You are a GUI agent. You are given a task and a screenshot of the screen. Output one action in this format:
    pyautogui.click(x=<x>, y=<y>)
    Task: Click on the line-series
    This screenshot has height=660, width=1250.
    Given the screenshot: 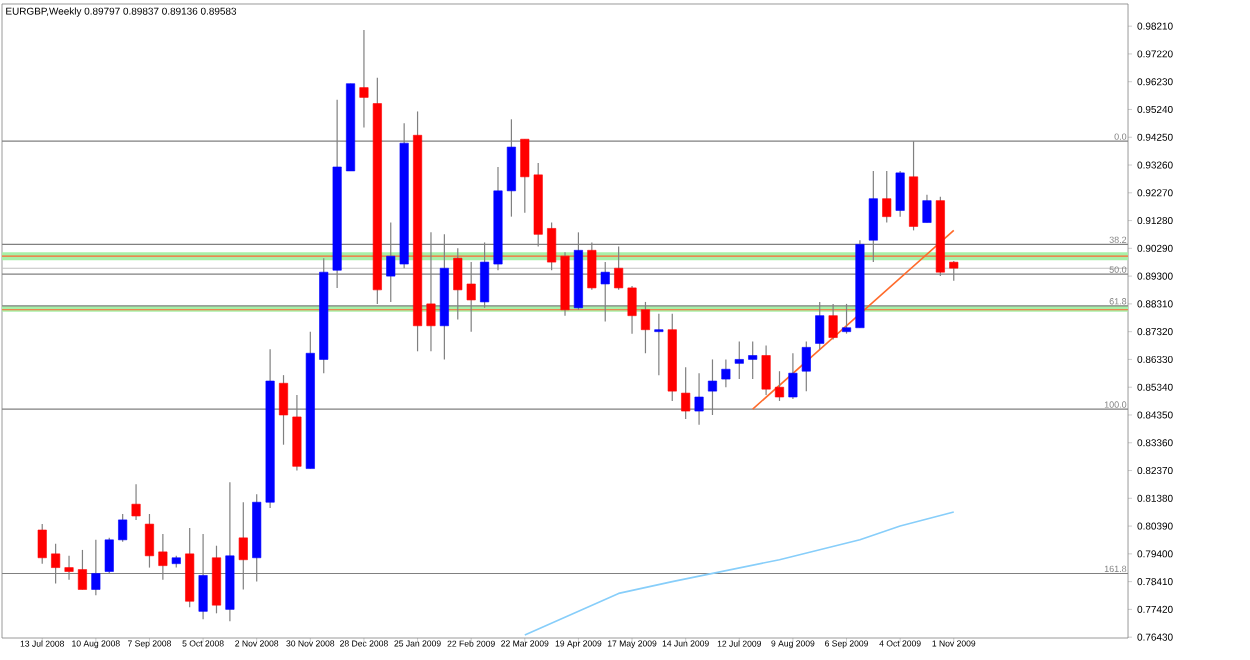 What is the action you would take?
    pyautogui.click(x=739, y=573)
    